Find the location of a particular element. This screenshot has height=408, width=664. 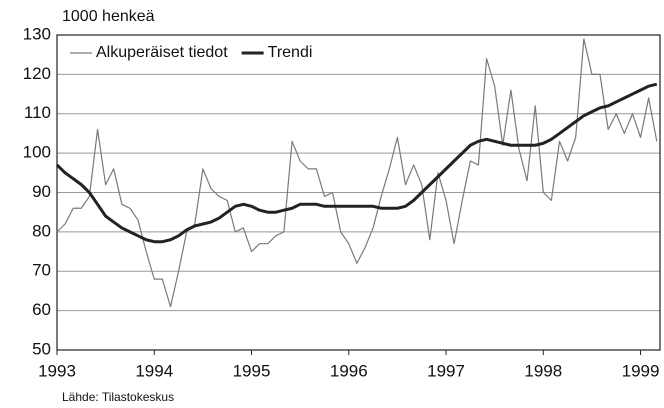

y-tick-label: 120 is located at coordinates (37, 73).